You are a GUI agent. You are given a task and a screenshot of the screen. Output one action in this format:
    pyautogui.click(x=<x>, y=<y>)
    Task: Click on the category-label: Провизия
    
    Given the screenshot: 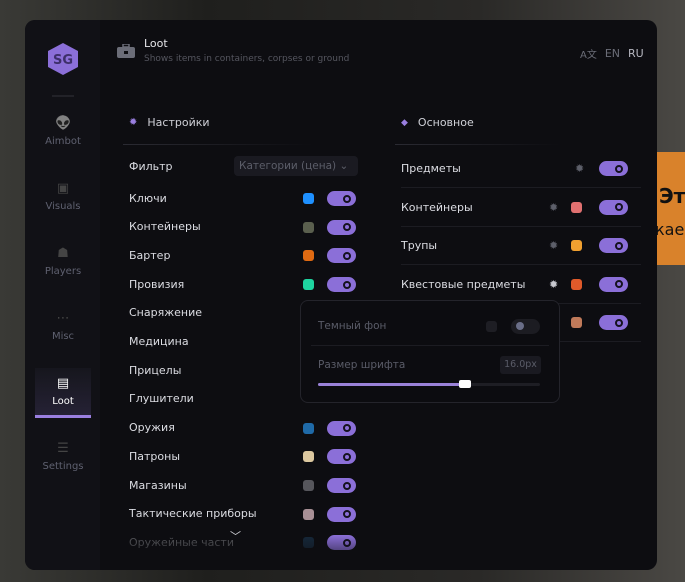 What is the action you would take?
    pyautogui.click(x=157, y=284)
    